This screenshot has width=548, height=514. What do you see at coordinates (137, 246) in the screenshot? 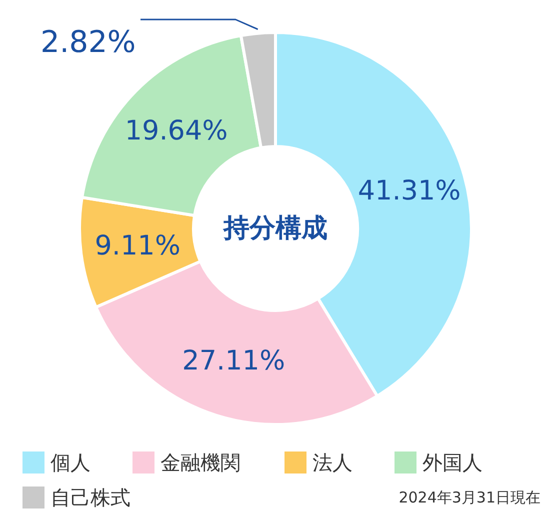
I see `data-label: 9.11%` at bounding box center [137, 246].